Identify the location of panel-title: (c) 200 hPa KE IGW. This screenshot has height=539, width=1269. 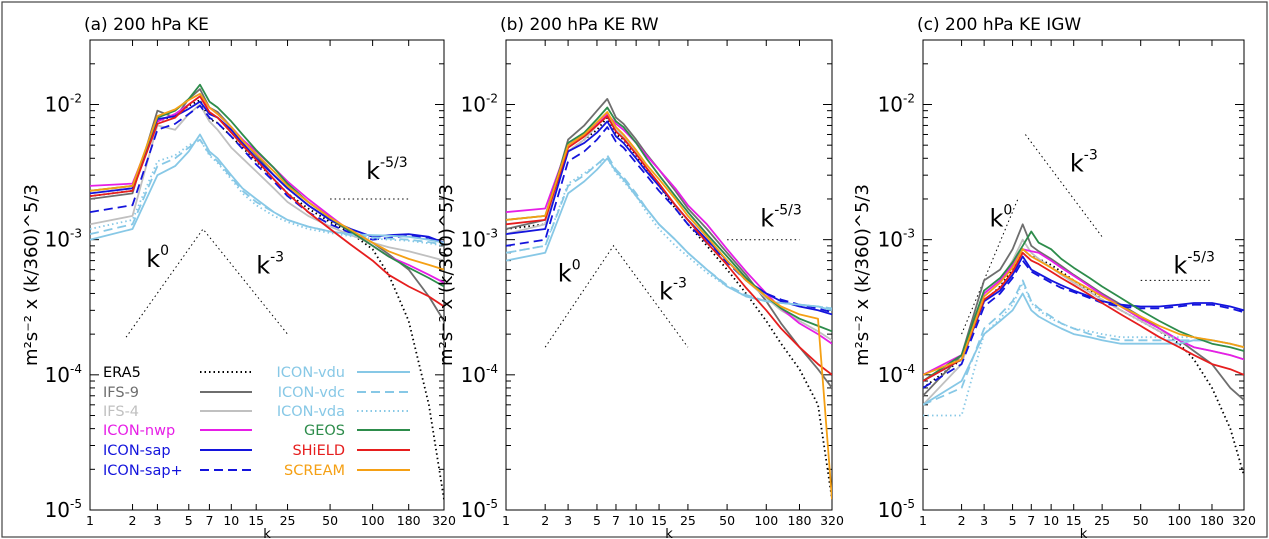
(999, 25).